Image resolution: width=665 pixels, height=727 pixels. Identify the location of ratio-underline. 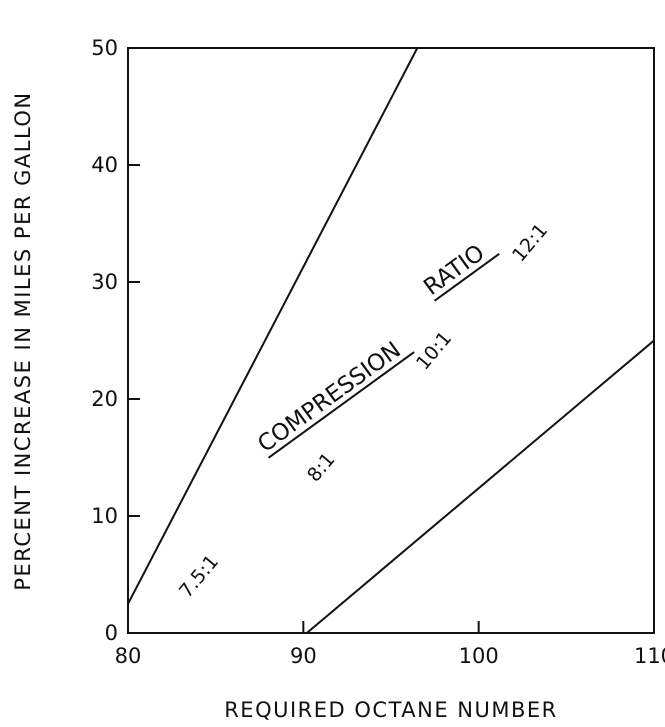
(466, 277).